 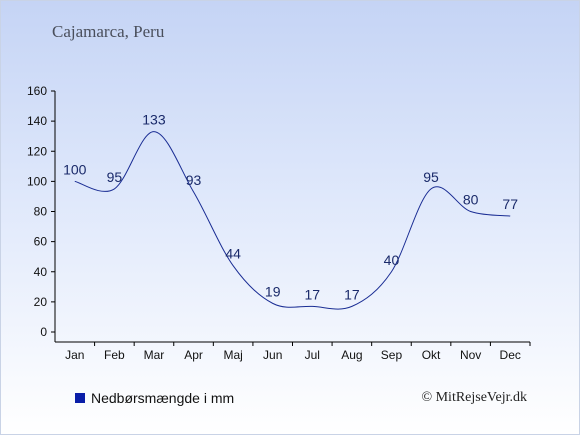 What do you see at coordinates (37, 181) in the screenshot?
I see `y-tick-label: 100` at bounding box center [37, 181].